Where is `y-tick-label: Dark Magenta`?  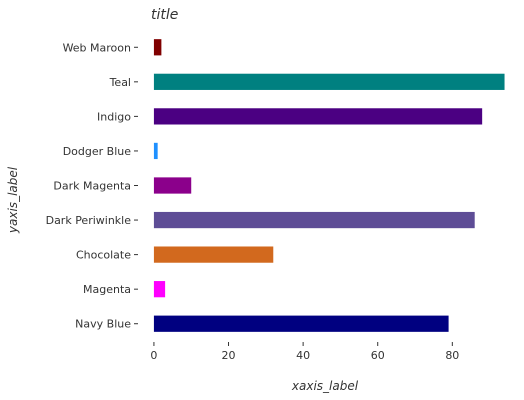 y-tick-label: Dark Magenta is located at coordinates (92, 186).